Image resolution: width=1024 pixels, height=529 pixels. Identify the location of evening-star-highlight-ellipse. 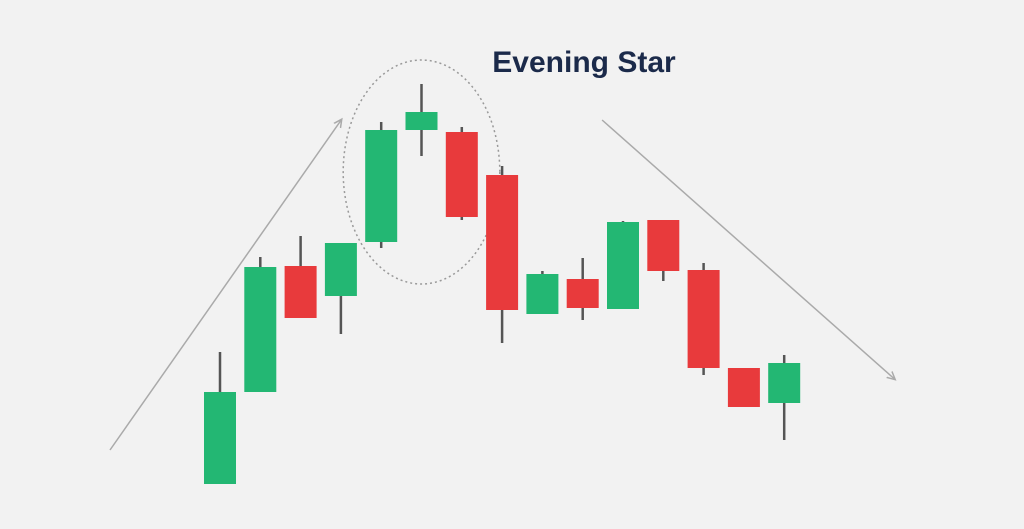
(421, 172).